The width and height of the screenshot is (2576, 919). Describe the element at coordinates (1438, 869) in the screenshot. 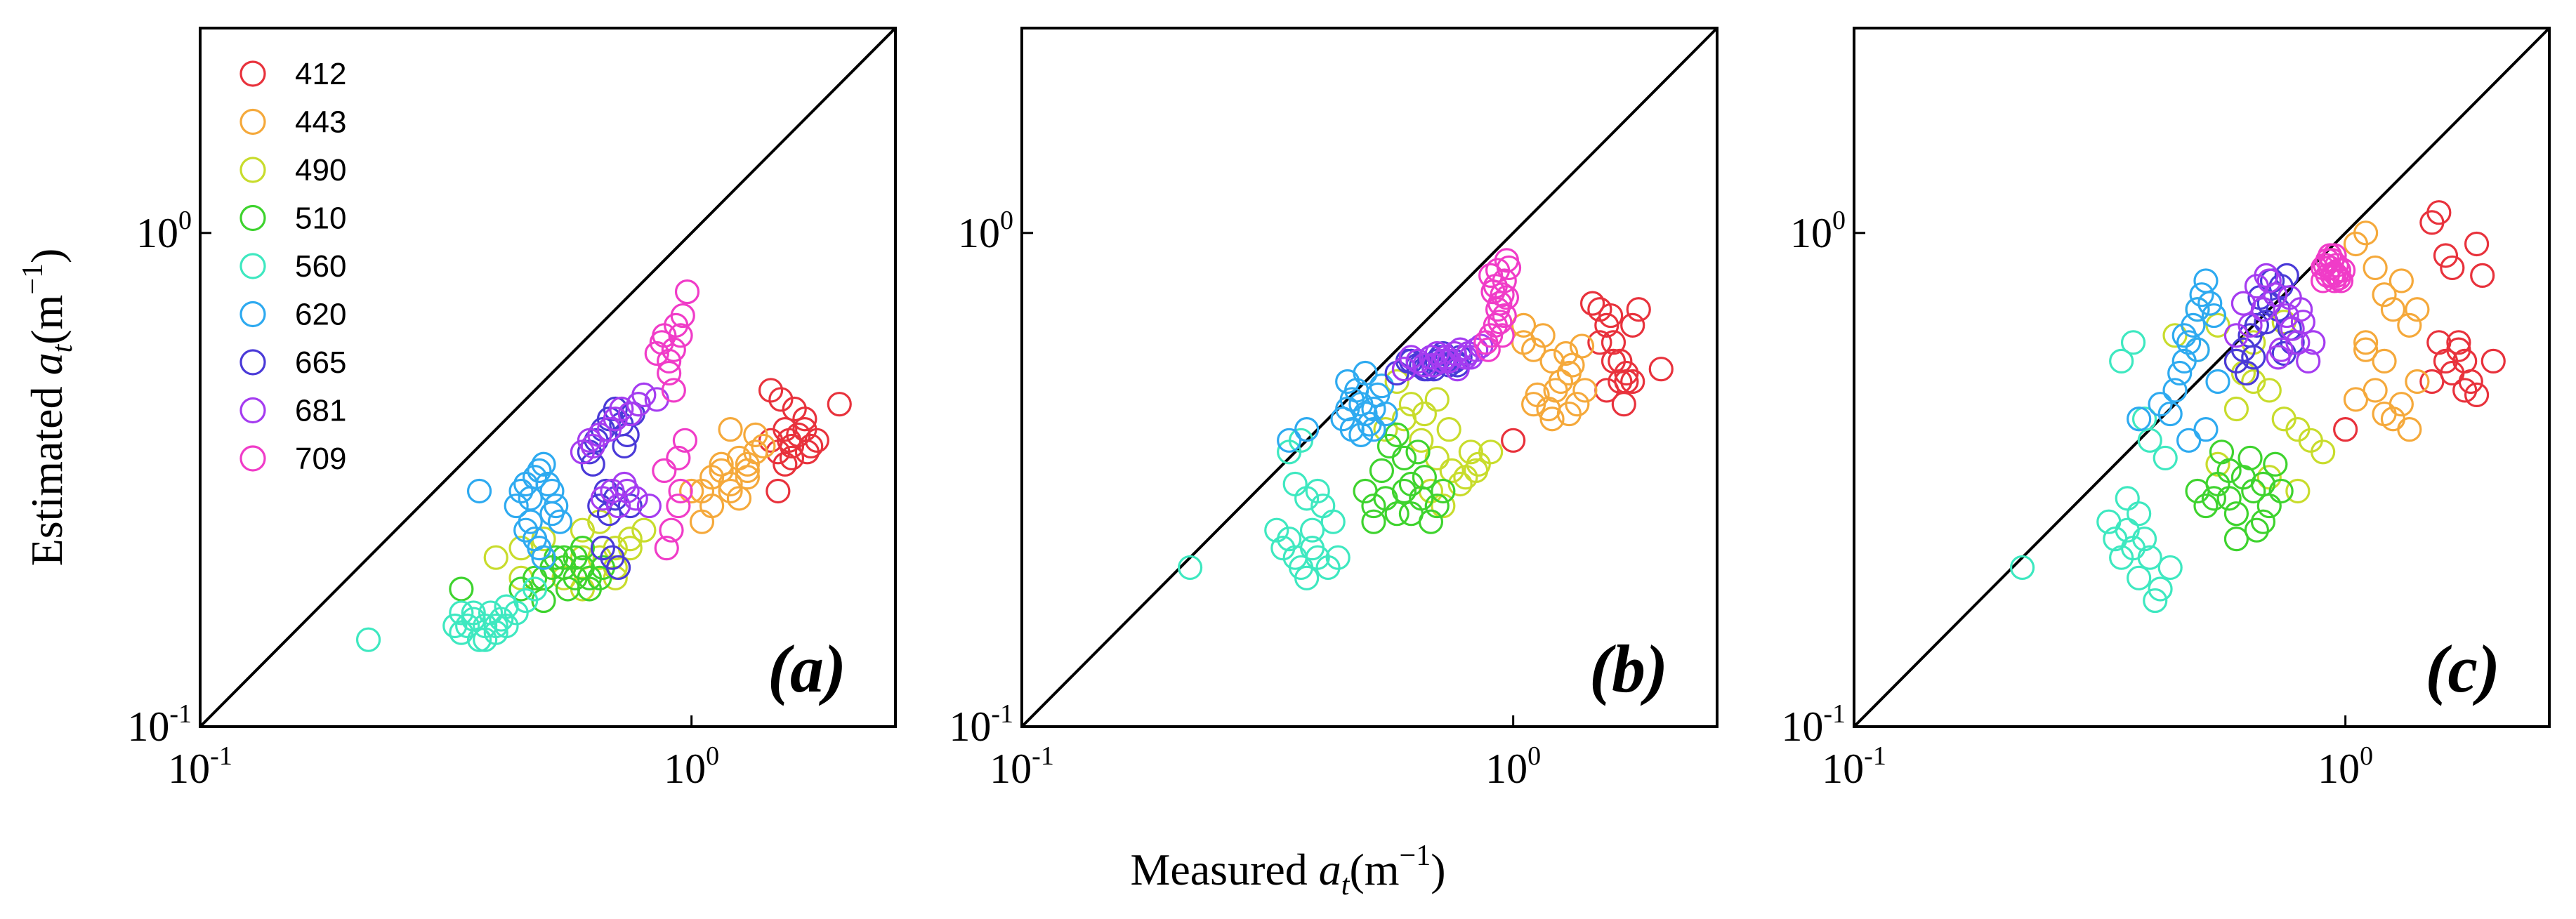

I see `x-axis-title-unit-close: )` at that location.